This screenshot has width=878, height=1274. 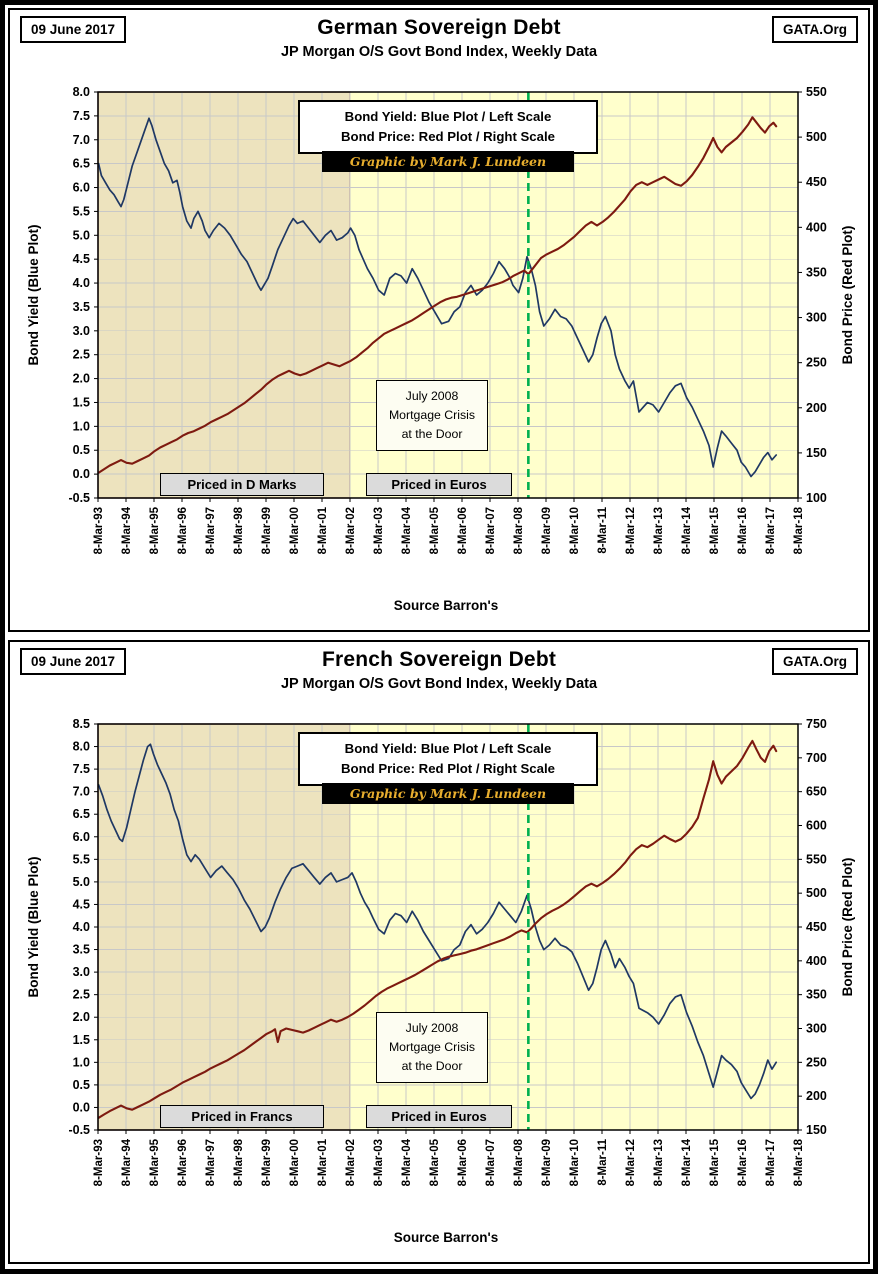 What do you see at coordinates (81, 927) in the screenshot?
I see `svg-text: 4.0` at bounding box center [81, 927].